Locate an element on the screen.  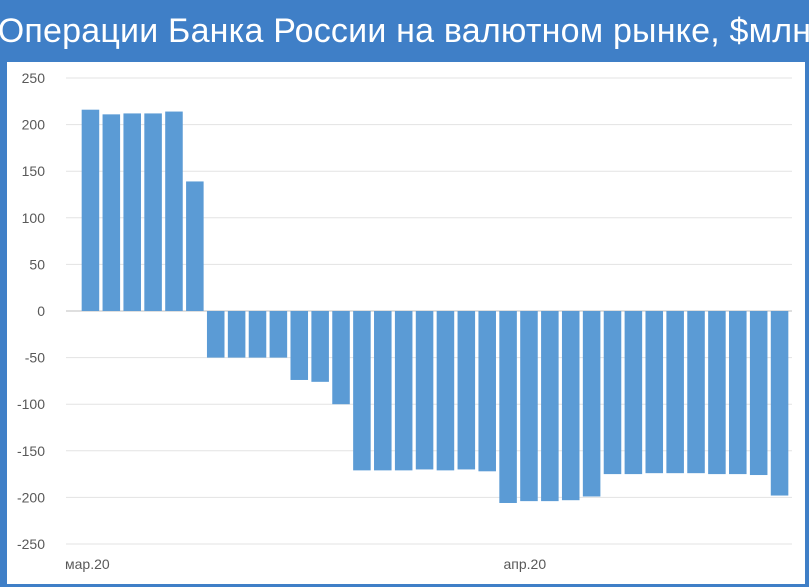
y-tick-label: -250 is located at coordinates (31, 544).